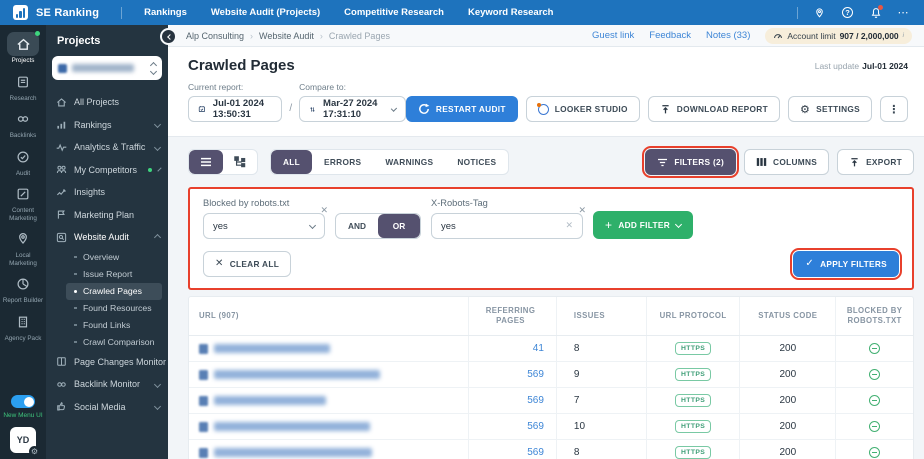  Describe the element at coordinates (394, 12) in the screenshot. I see `nav-competitive-research: Competitive Research` at that location.